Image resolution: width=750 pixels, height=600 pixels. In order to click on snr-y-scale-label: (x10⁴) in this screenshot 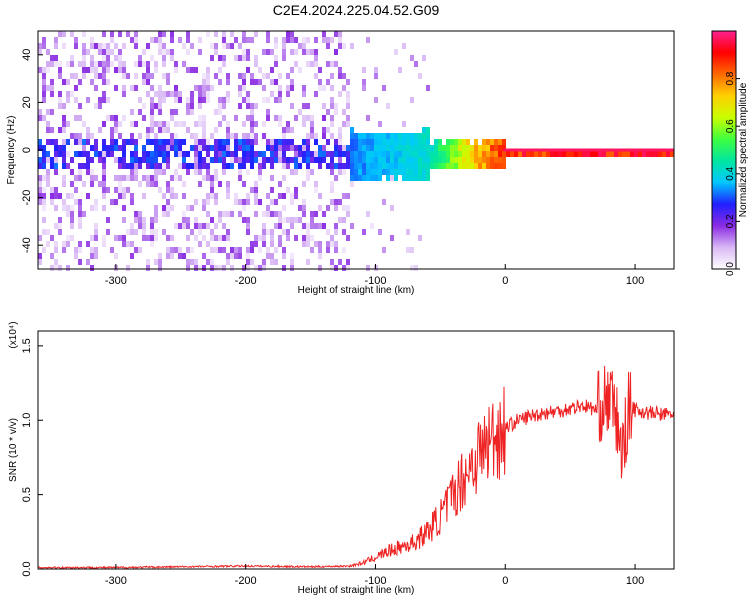, I will do `click(13, 334)`.